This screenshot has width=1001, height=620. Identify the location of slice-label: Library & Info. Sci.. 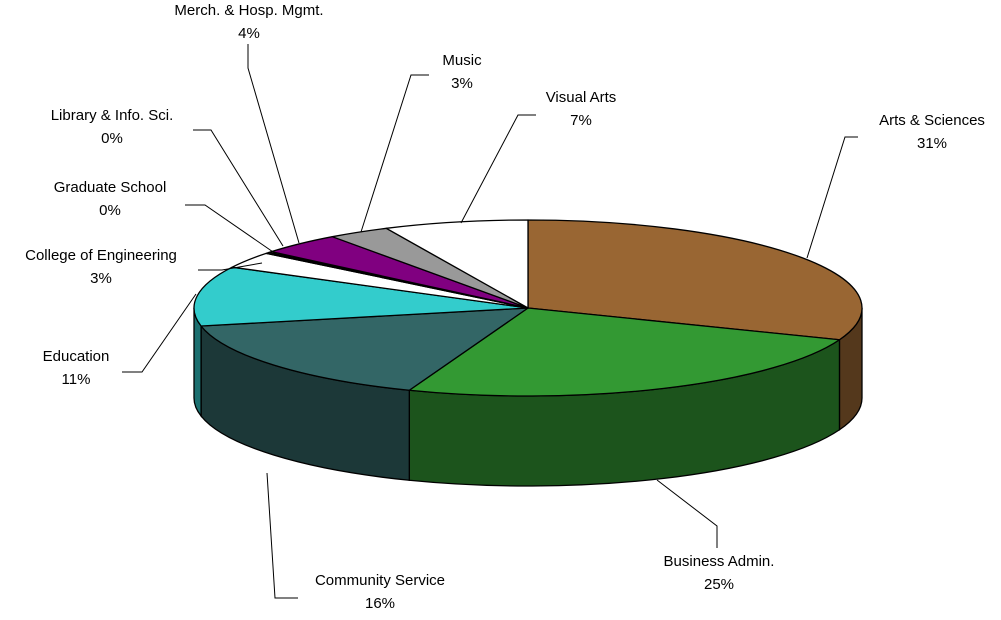
(112, 115).